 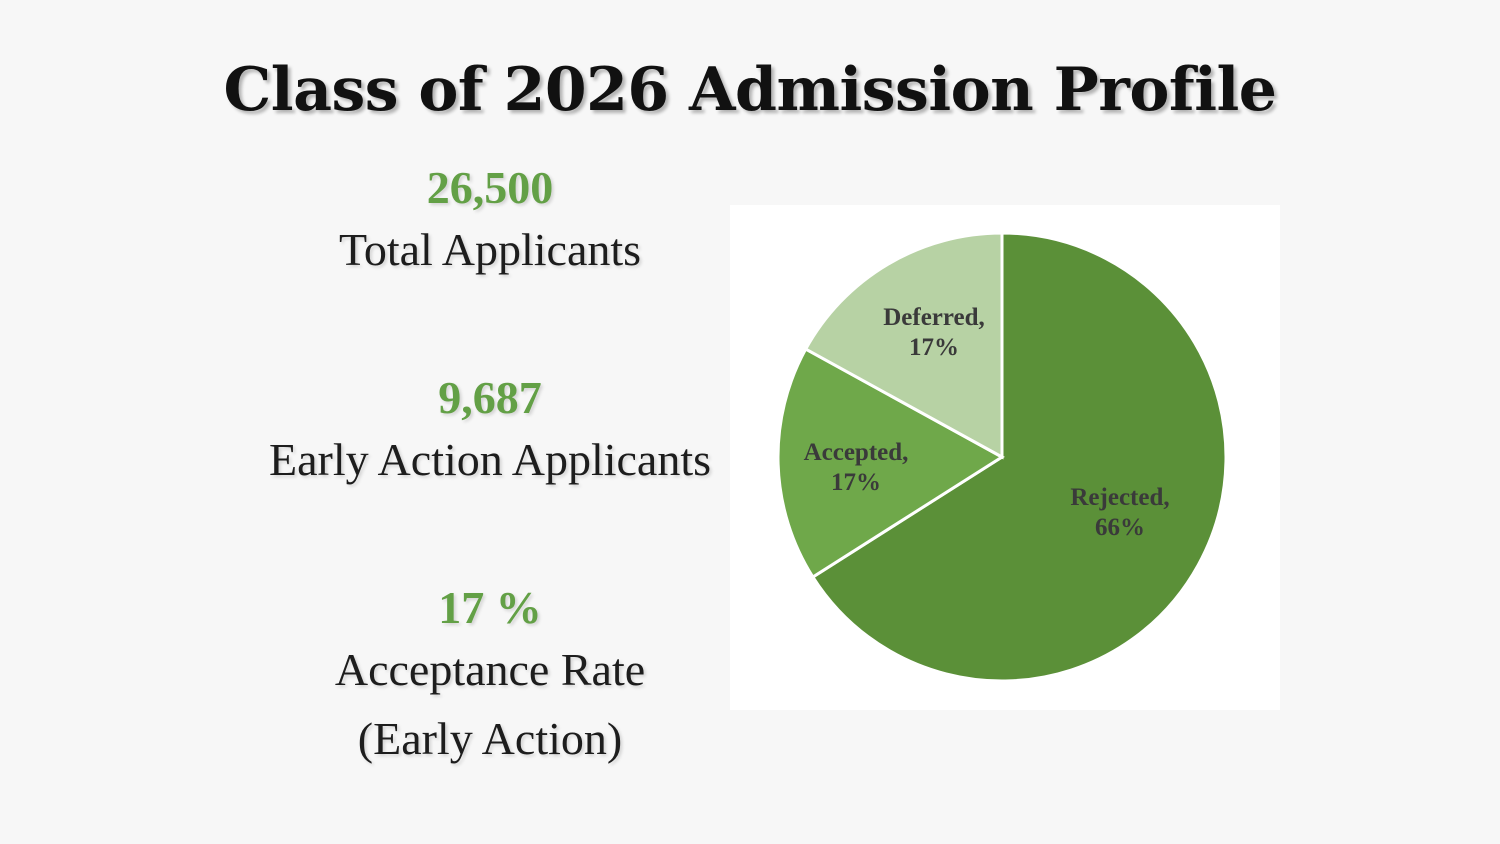 I want to click on chart-title: Class of 2026 Admission Profile, so click(x=750, y=90).